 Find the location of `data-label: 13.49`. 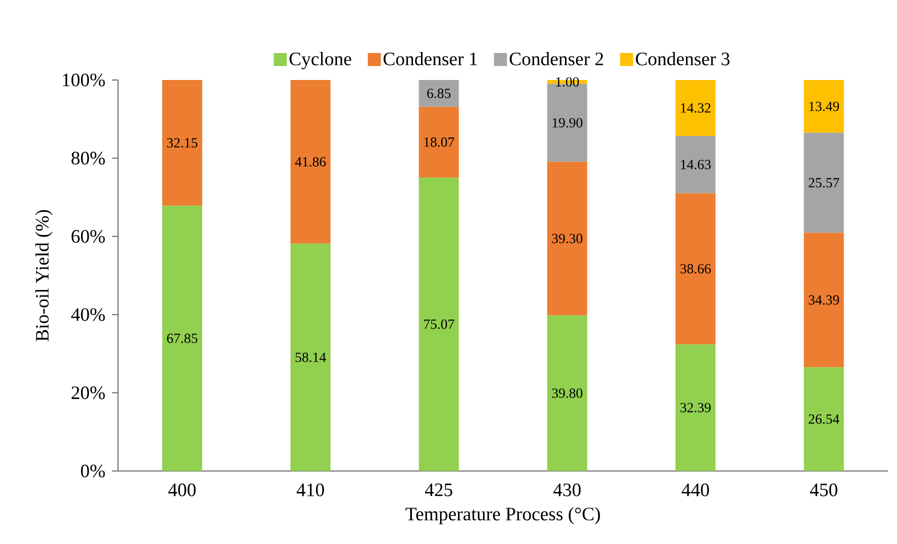

data-label: 13.49 is located at coordinates (824, 107).